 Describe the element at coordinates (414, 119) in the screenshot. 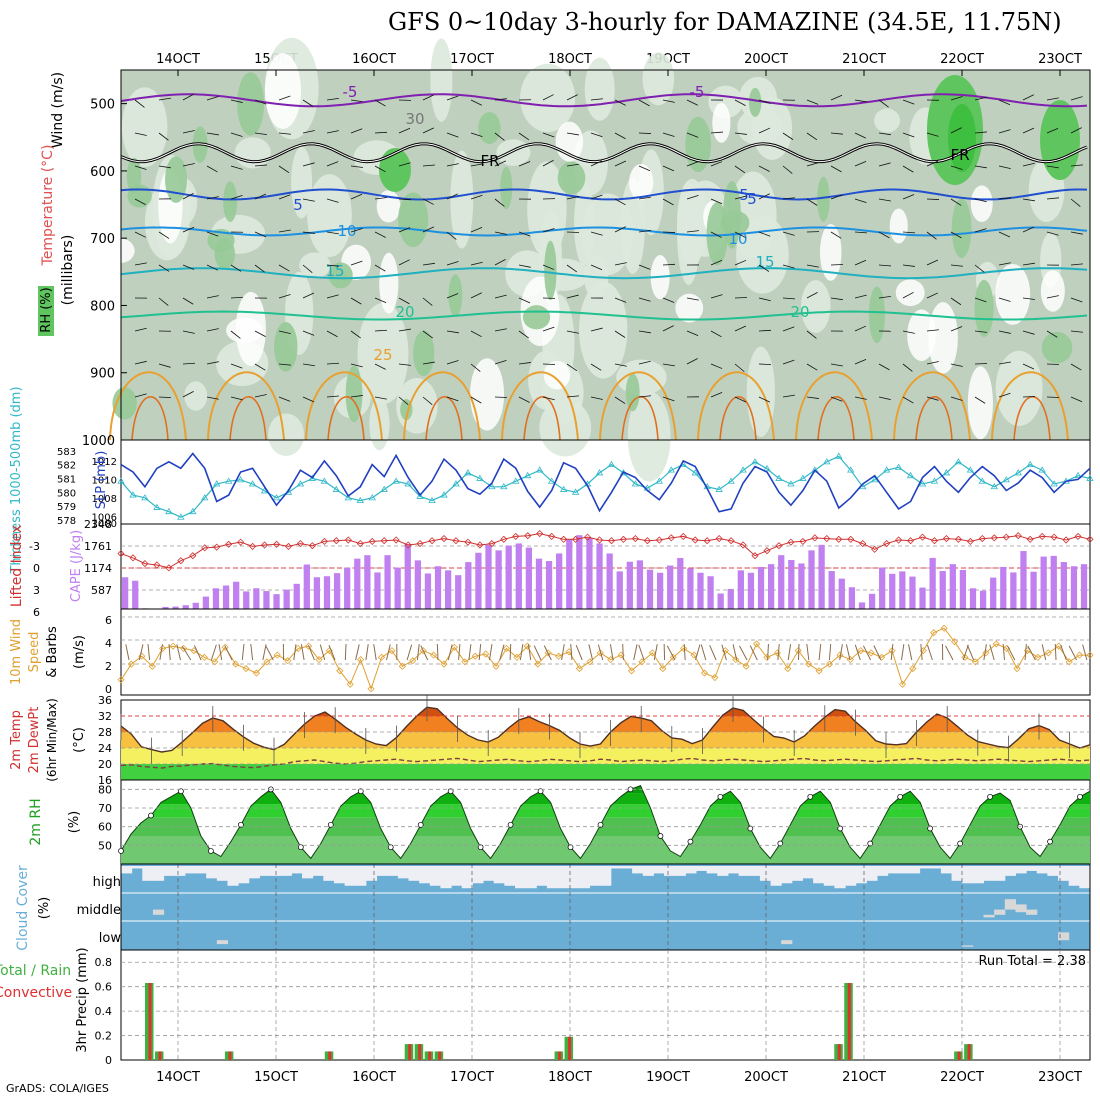

I see `isotherm-label: 30` at that location.